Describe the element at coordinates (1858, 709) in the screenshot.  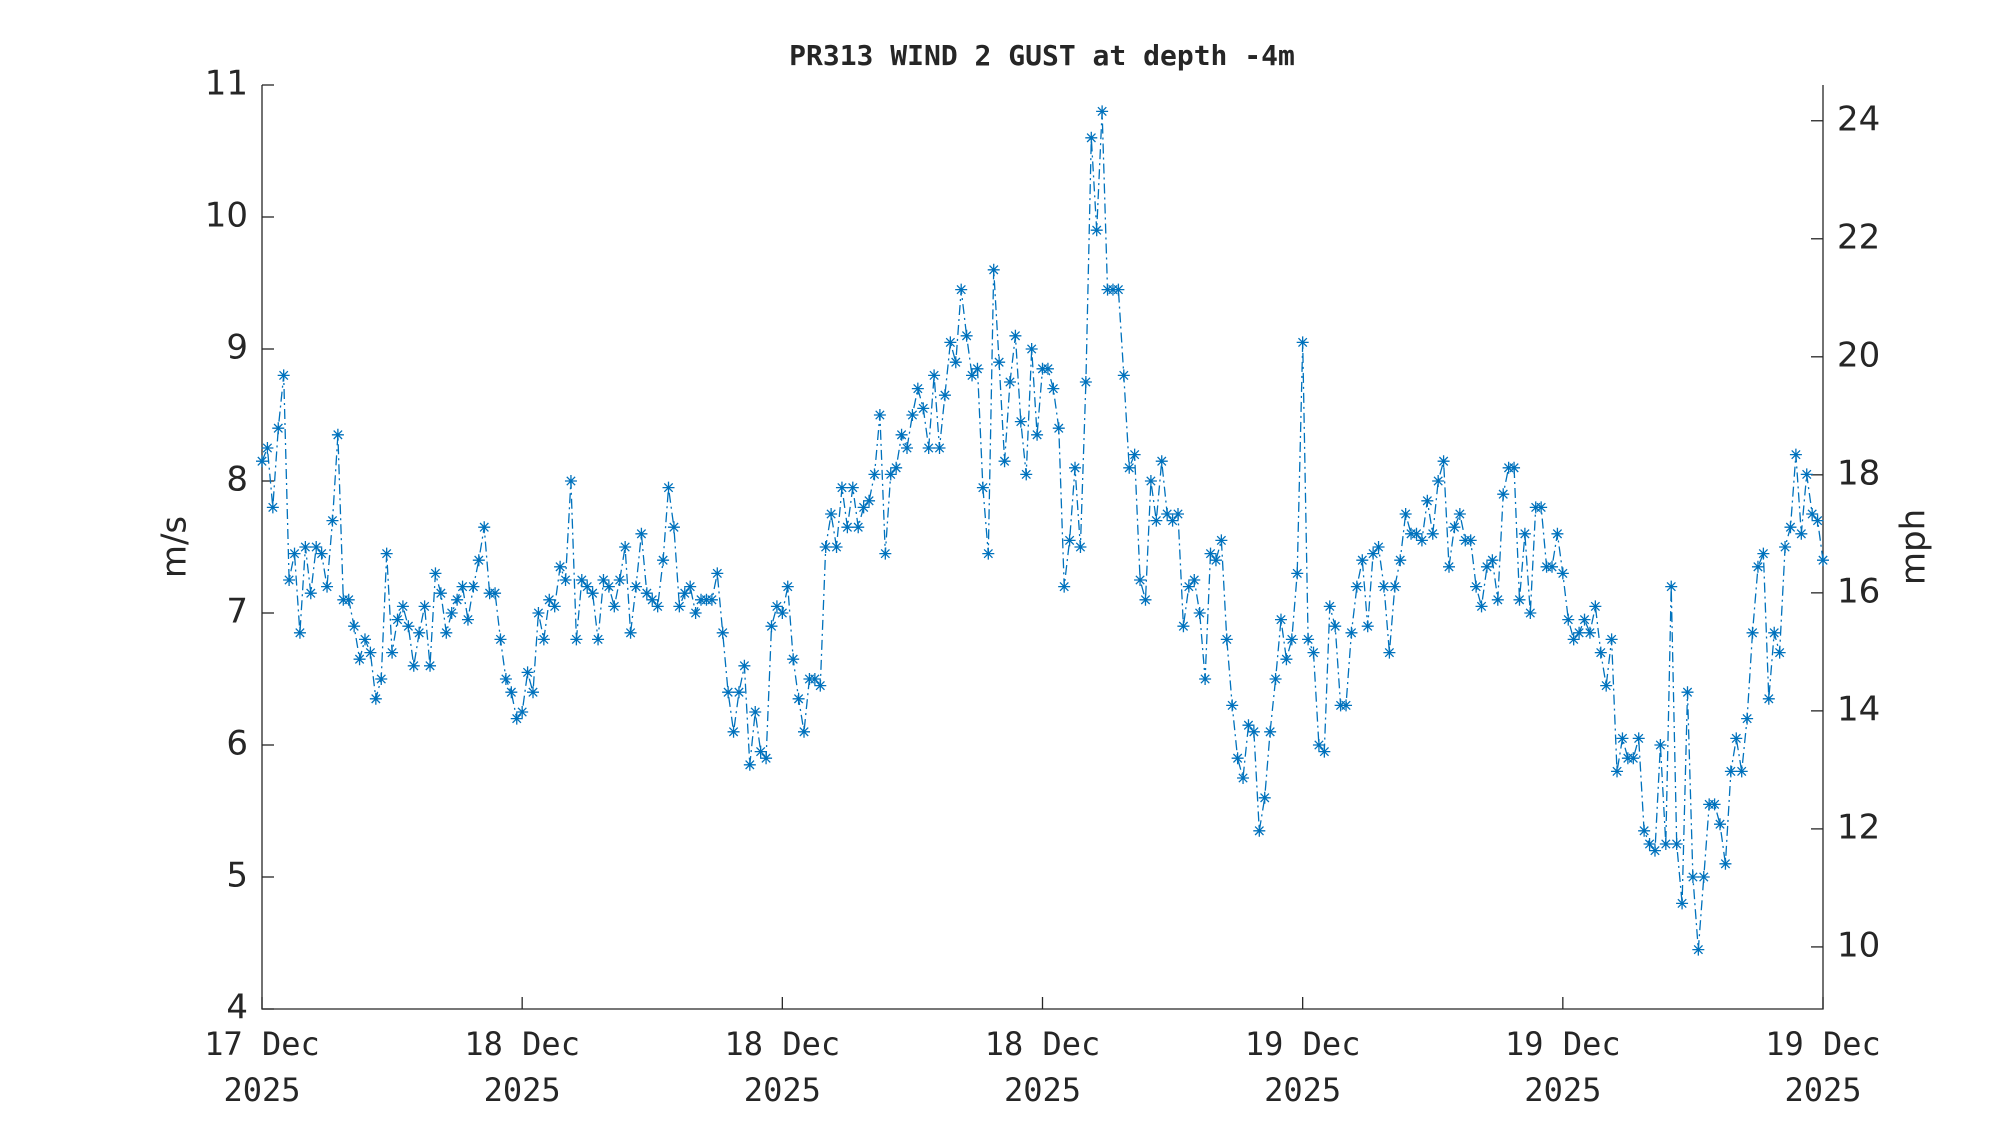
I see `y2-tick-label: 14` at that location.